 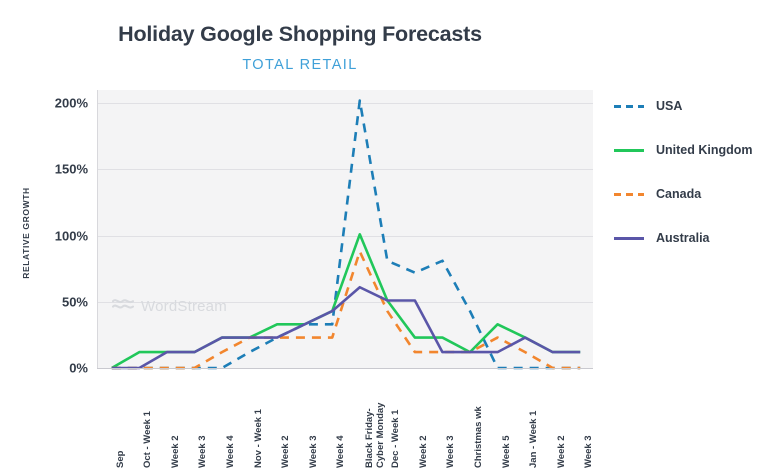 What do you see at coordinates (506, 451) in the screenshot?
I see `x-tick-label: Week 5` at bounding box center [506, 451].